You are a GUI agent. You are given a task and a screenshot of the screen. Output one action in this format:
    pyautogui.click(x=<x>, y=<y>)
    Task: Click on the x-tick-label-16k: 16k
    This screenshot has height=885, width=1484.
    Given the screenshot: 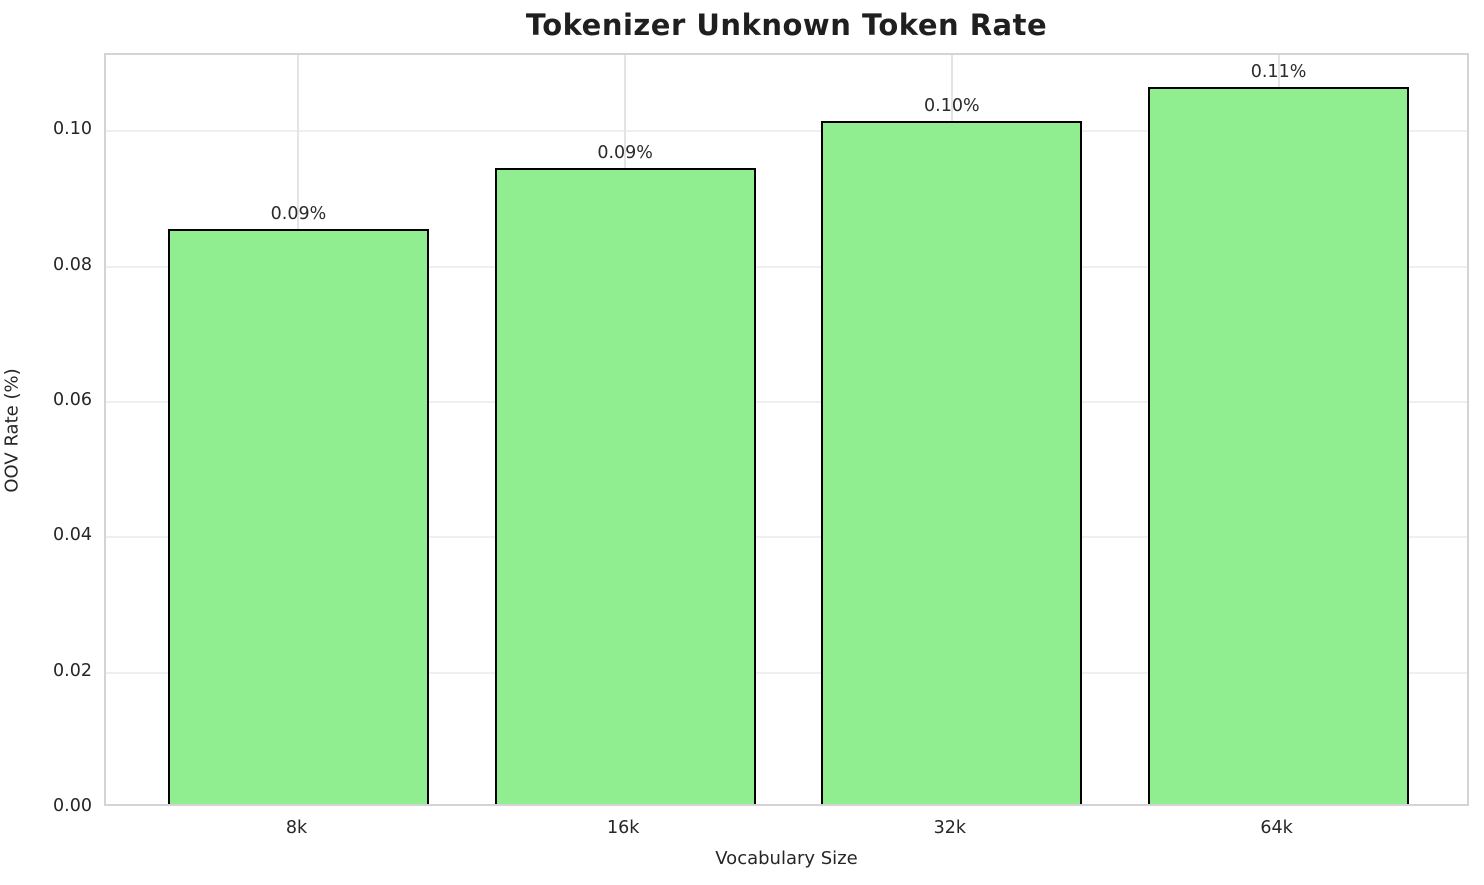 What is the action you would take?
    pyautogui.click(x=623, y=828)
    